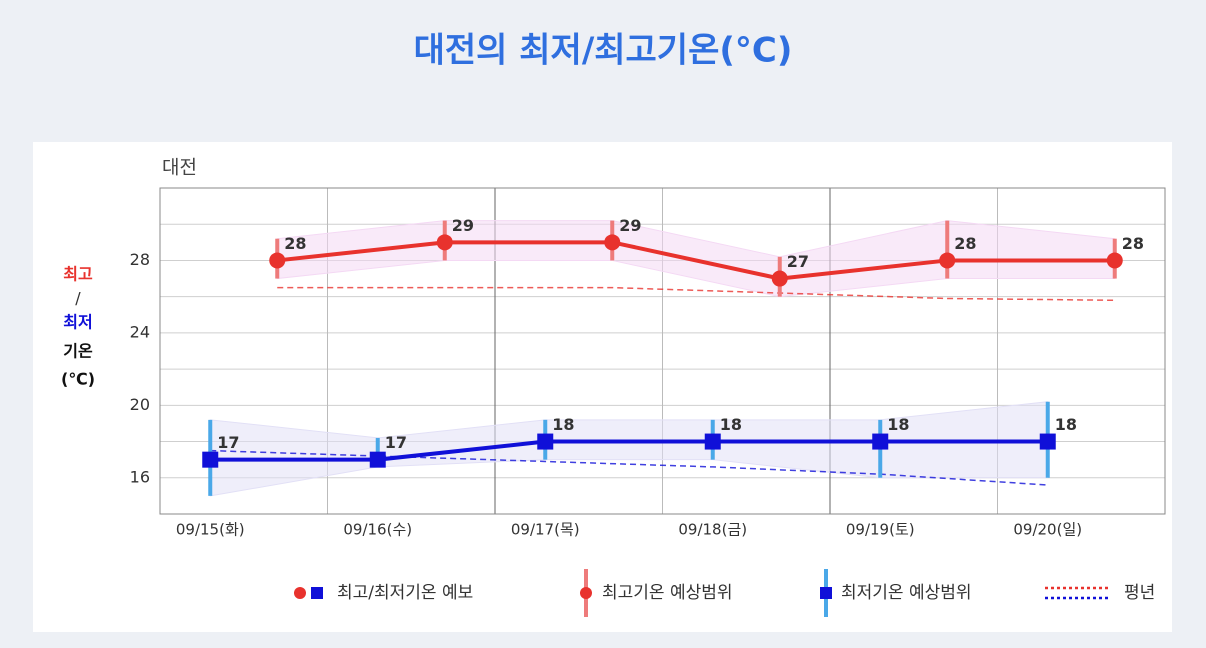 The image size is (1206, 648). Describe the element at coordinates (78, 379) in the screenshot. I see `y-label: (℃)` at that location.